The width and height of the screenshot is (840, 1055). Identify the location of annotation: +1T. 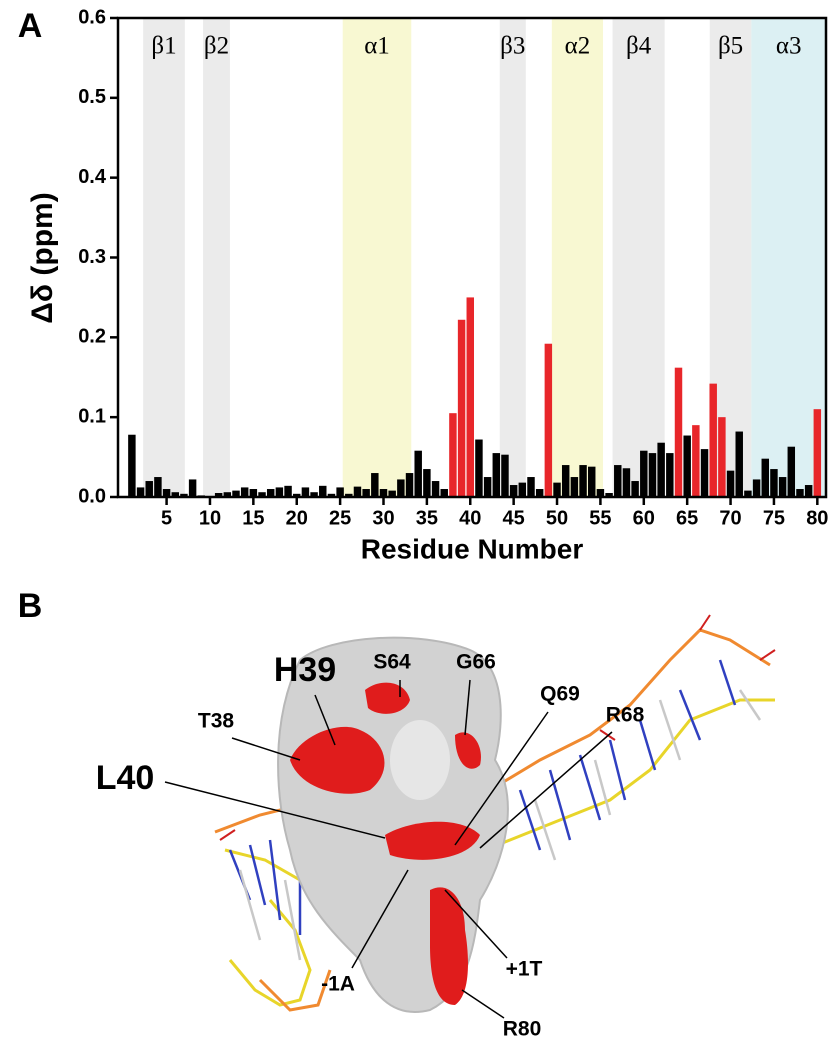
(524, 969).